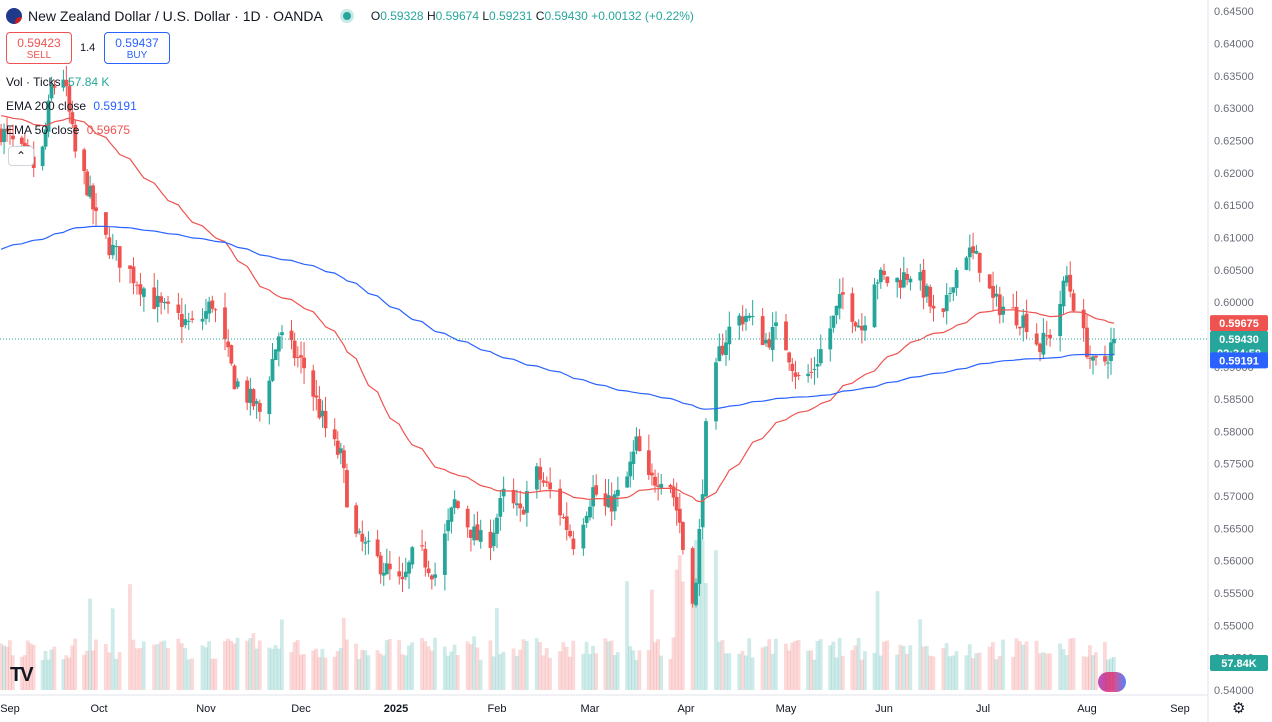 The image size is (1272, 722). Describe the element at coordinates (137, 48) in the screenshot. I see `buy-button: 0.59437 BUY` at that location.